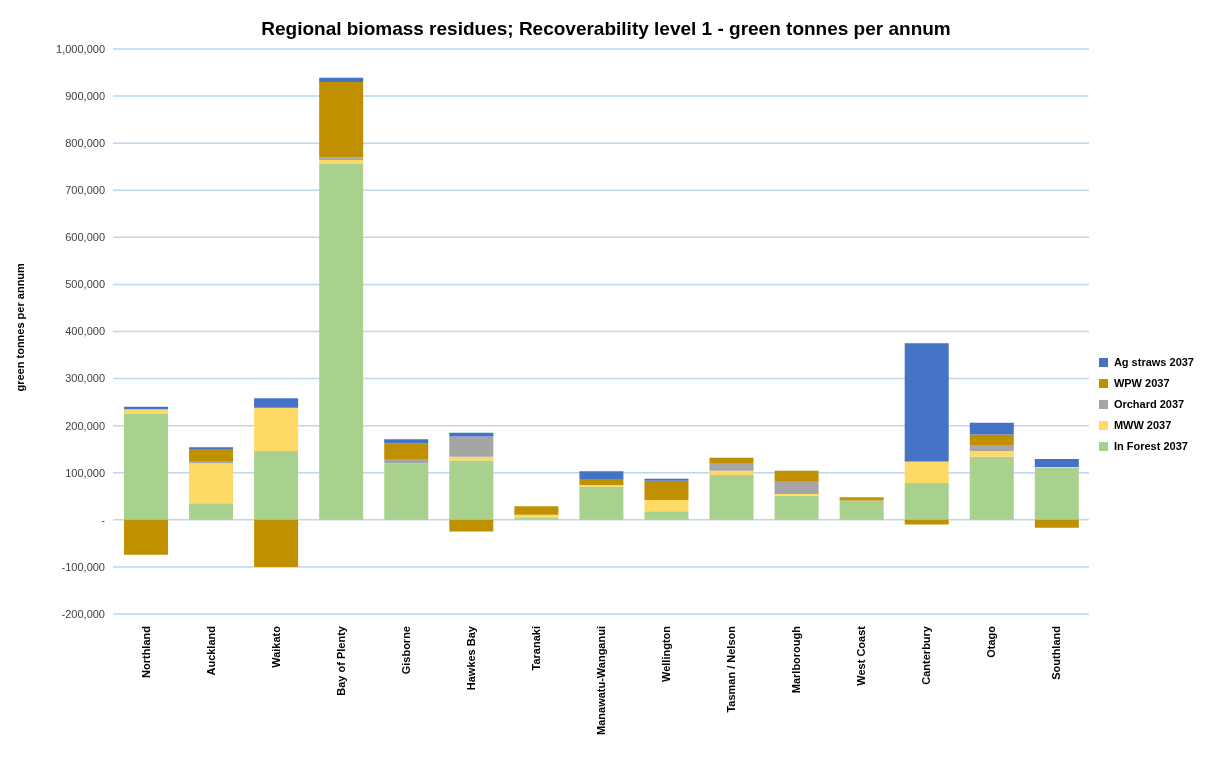 The image size is (1212, 768). What do you see at coordinates (731, 669) in the screenshot?
I see `x-tick-label: Tasman / Nelson` at bounding box center [731, 669].